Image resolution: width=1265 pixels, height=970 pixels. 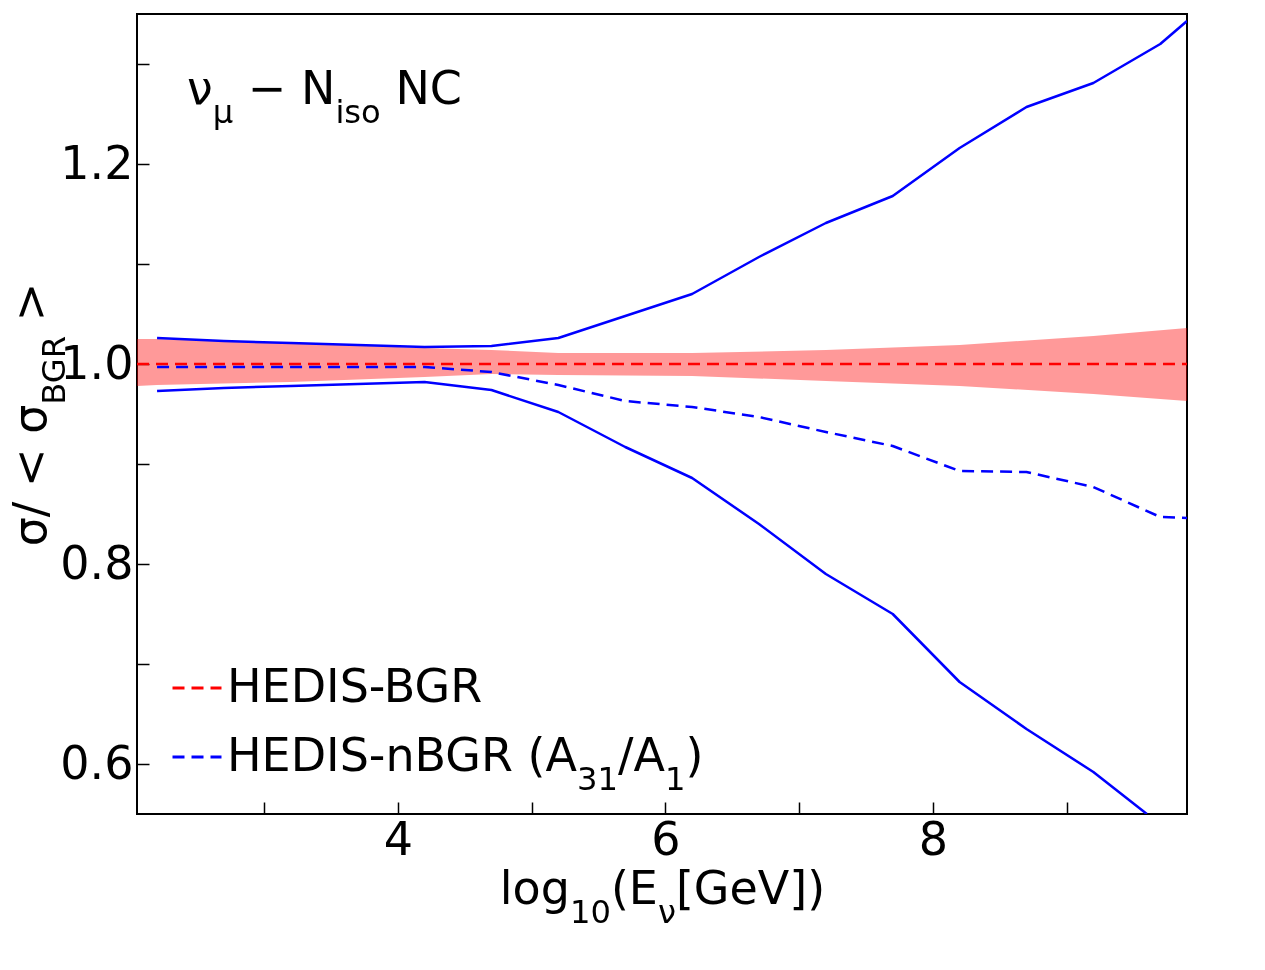 I want to click on legend-label: HEDIS-nBGR (A$_{31}$/A$_{1}$), so click(x=465, y=763).